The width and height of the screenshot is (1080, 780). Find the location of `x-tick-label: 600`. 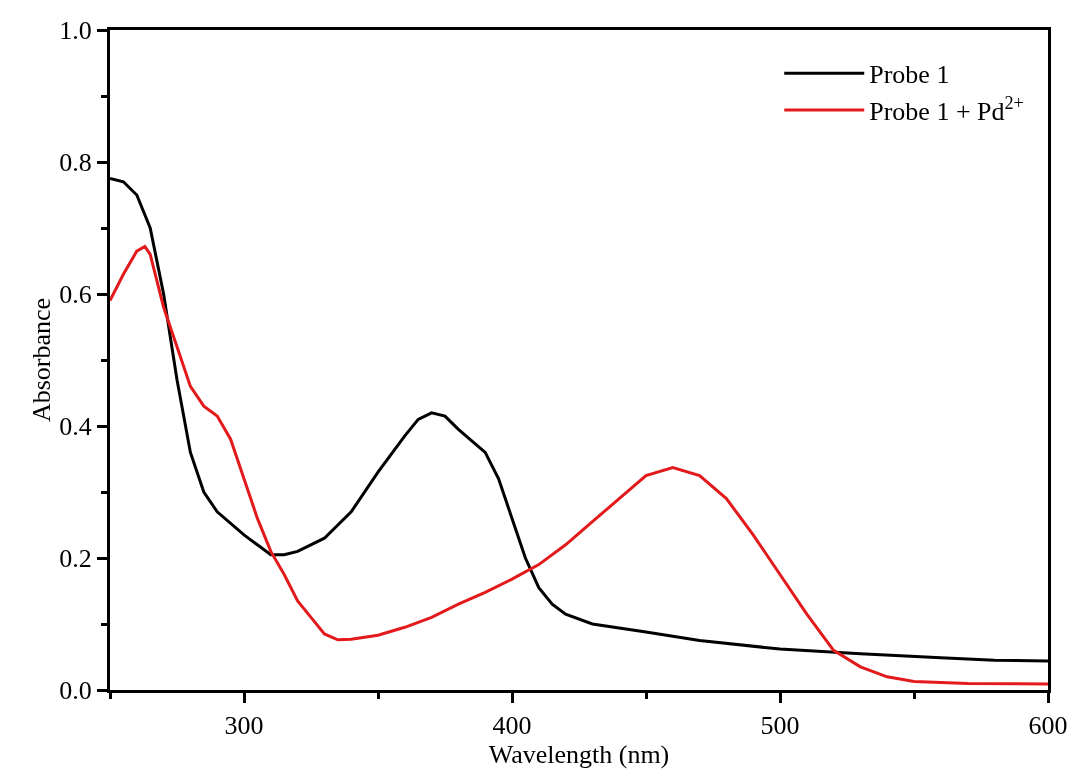

x-tick-label: 600 is located at coordinates (1048, 726).